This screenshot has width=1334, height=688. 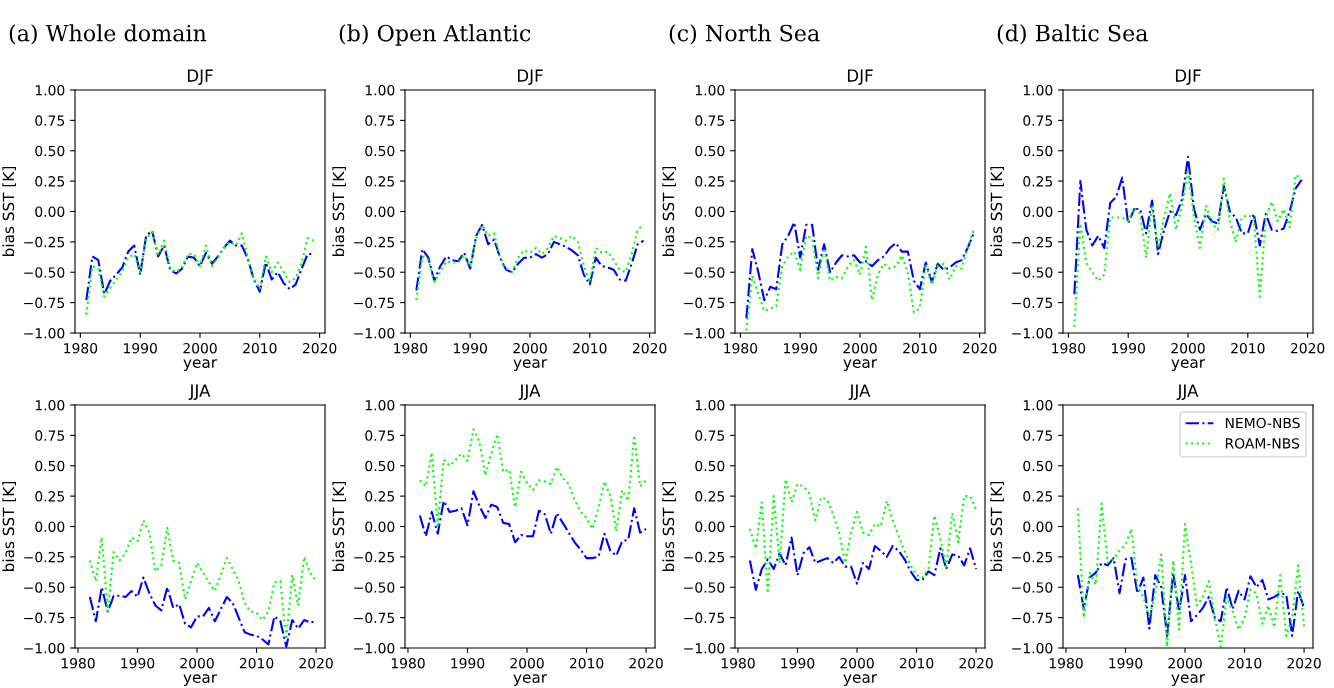 What do you see at coordinates (108, 34) in the screenshot?
I see `text: (a) Whole domain` at bounding box center [108, 34].